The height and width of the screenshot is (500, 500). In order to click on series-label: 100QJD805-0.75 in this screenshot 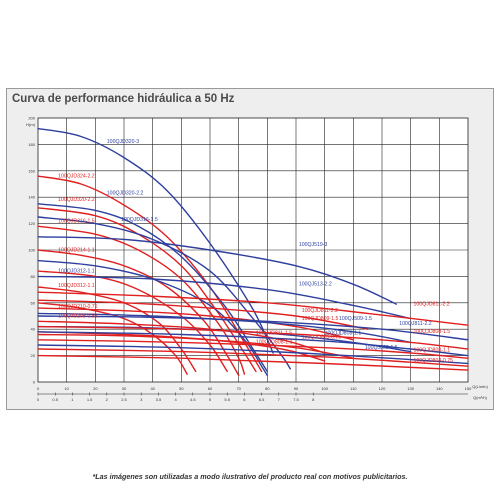, I will do `click(322, 337)`.